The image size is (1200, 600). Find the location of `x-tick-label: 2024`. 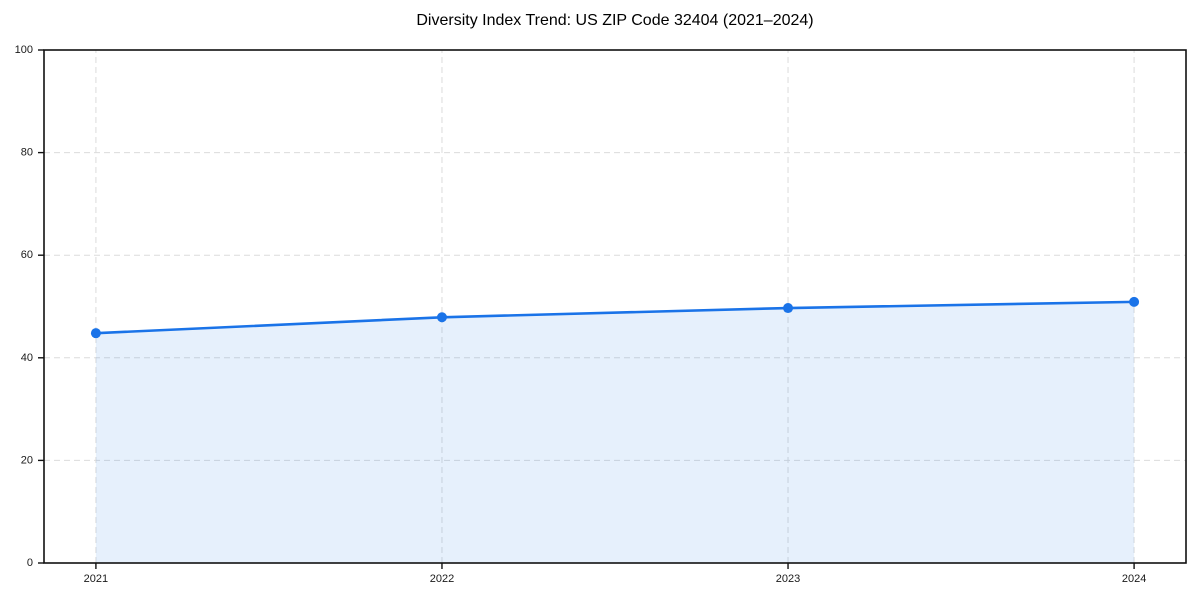

x-tick-label: 2024 is located at coordinates (1134, 579).